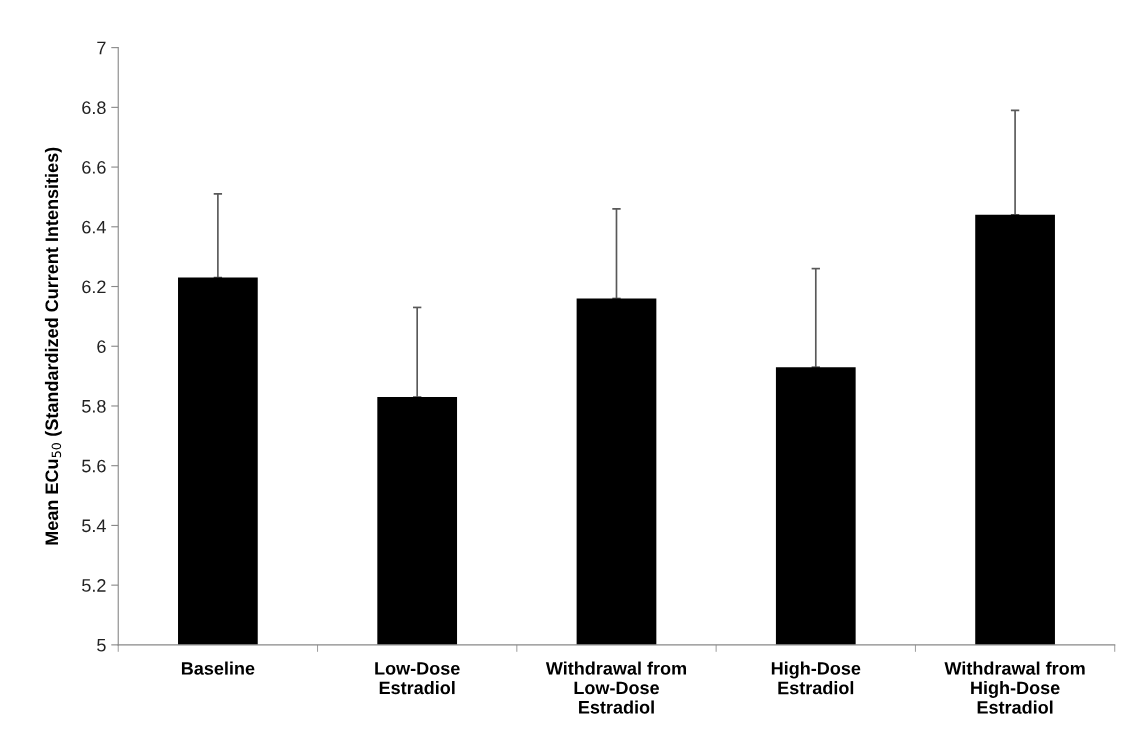 The image size is (1126, 756). What do you see at coordinates (94, 406) in the screenshot?
I see `y-tick-label: 5.8` at bounding box center [94, 406].